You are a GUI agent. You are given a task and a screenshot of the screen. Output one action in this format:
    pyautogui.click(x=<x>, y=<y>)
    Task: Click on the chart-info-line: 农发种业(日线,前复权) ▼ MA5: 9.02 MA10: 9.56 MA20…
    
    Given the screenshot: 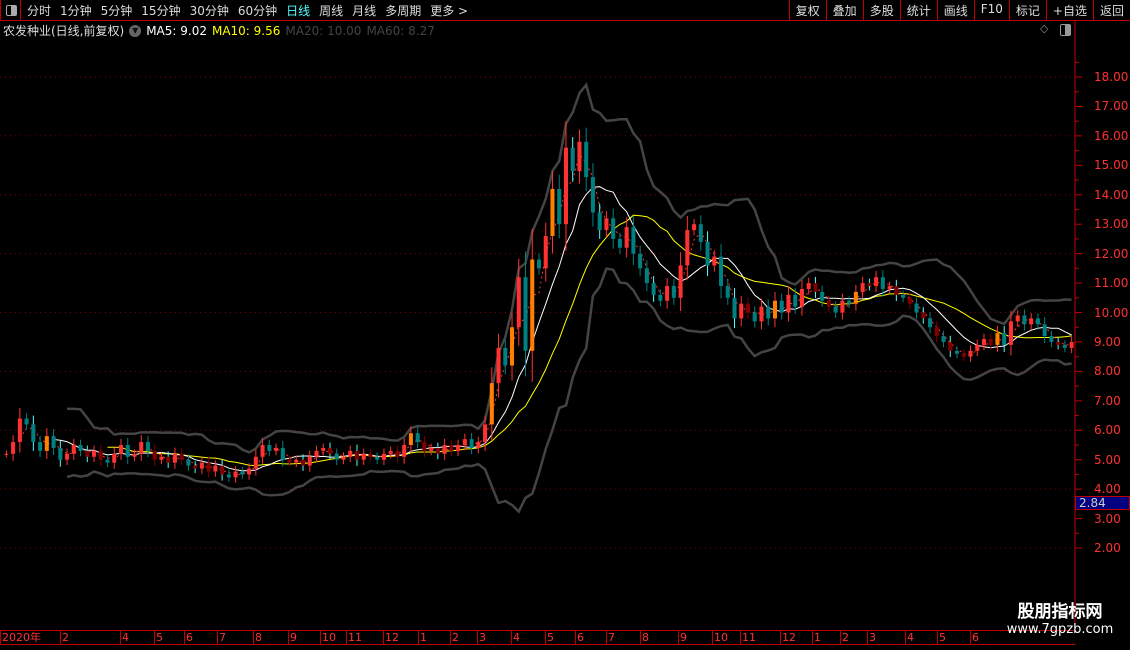 What is the action you would take?
    pyautogui.click(x=219, y=30)
    